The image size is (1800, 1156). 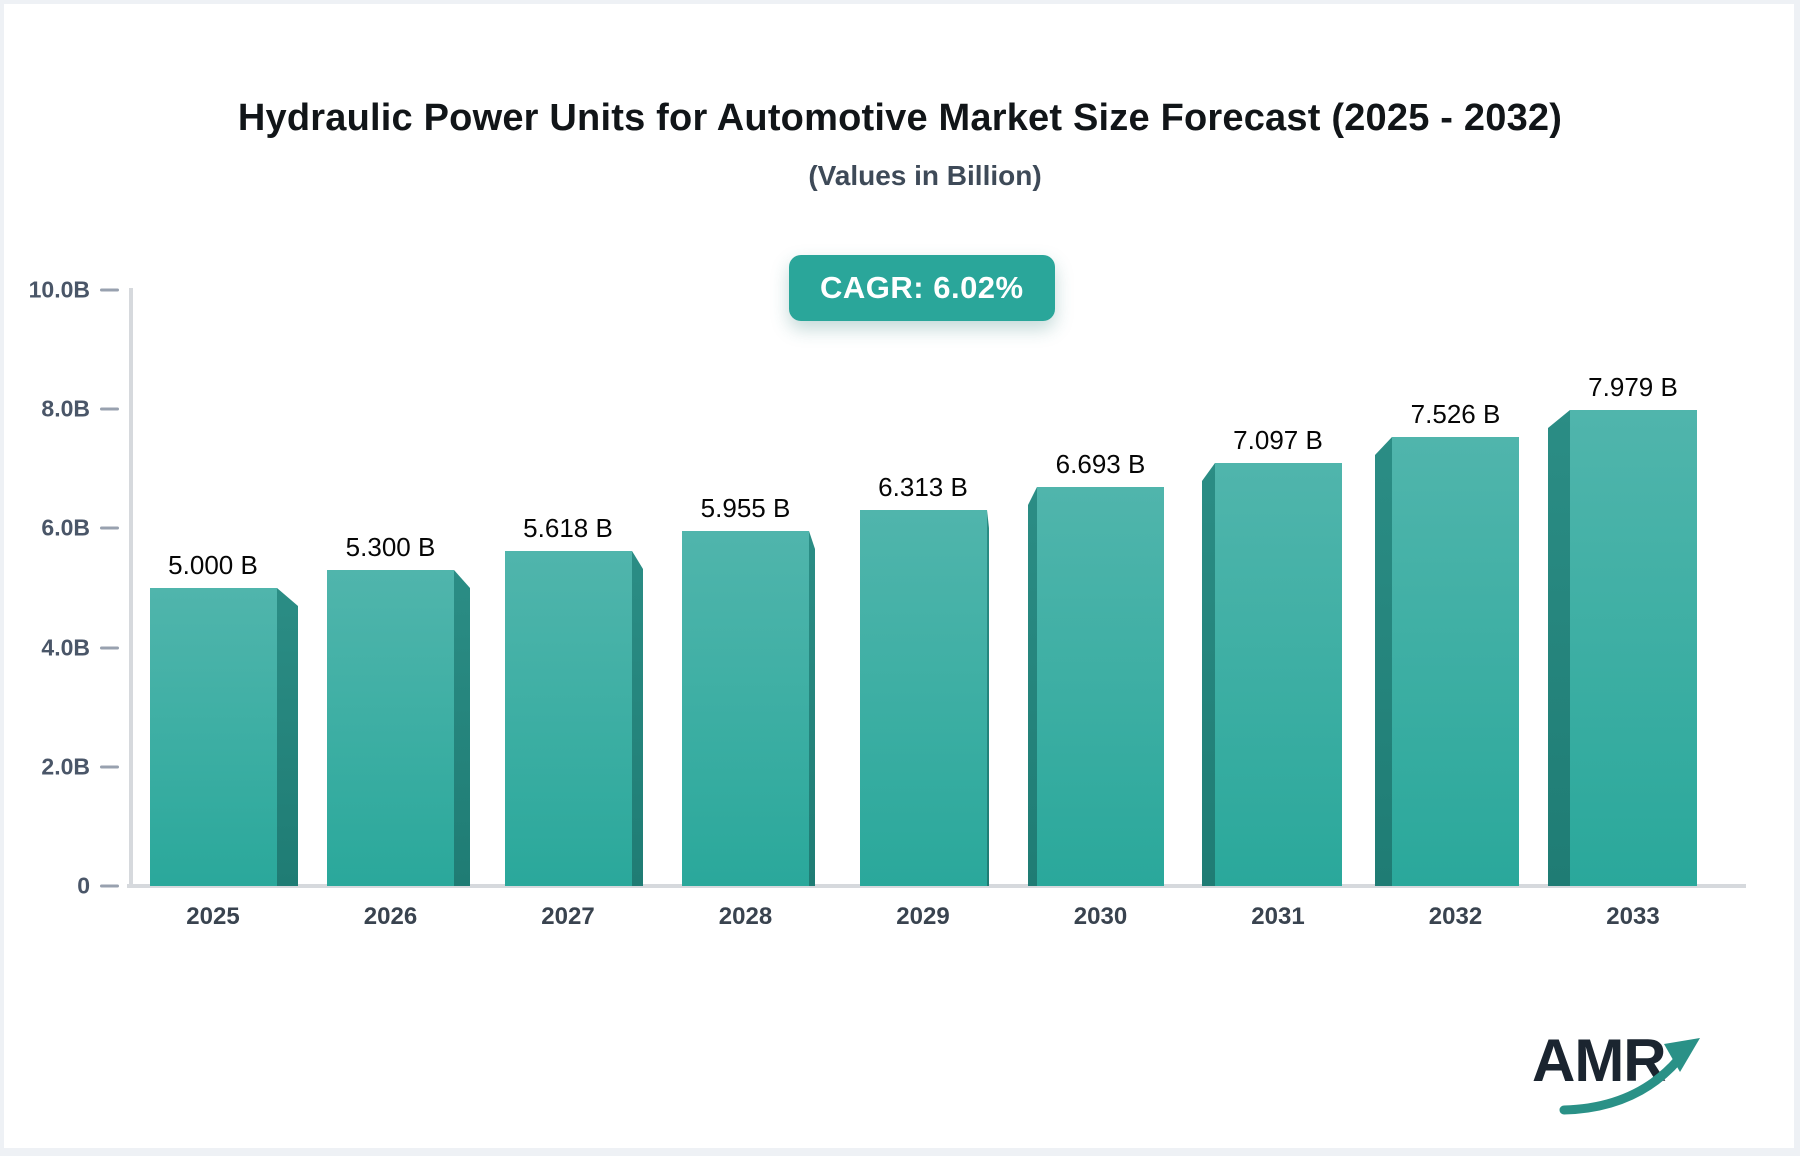 What do you see at coordinates (568, 916) in the screenshot?
I see `x-axis-label-2027: 2027` at bounding box center [568, 916].